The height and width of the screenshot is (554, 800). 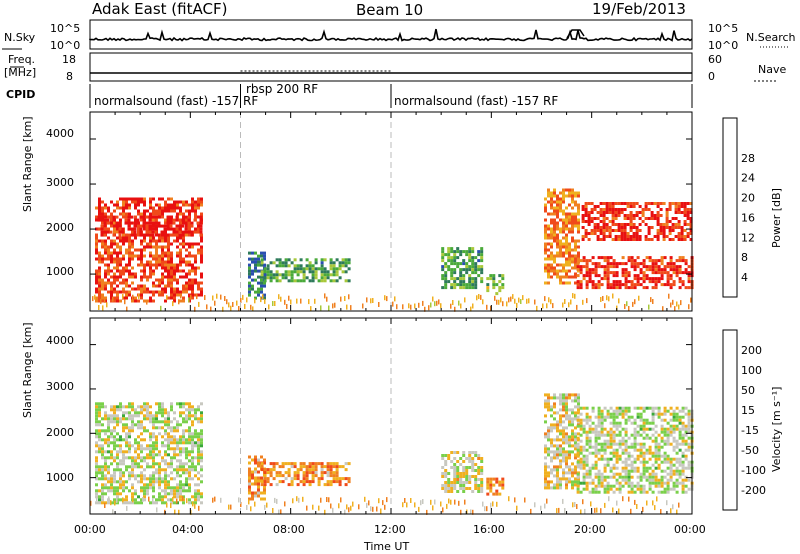 I want to click on nsearch-tick-bottom: 10^0, so click(x=723, y=45).